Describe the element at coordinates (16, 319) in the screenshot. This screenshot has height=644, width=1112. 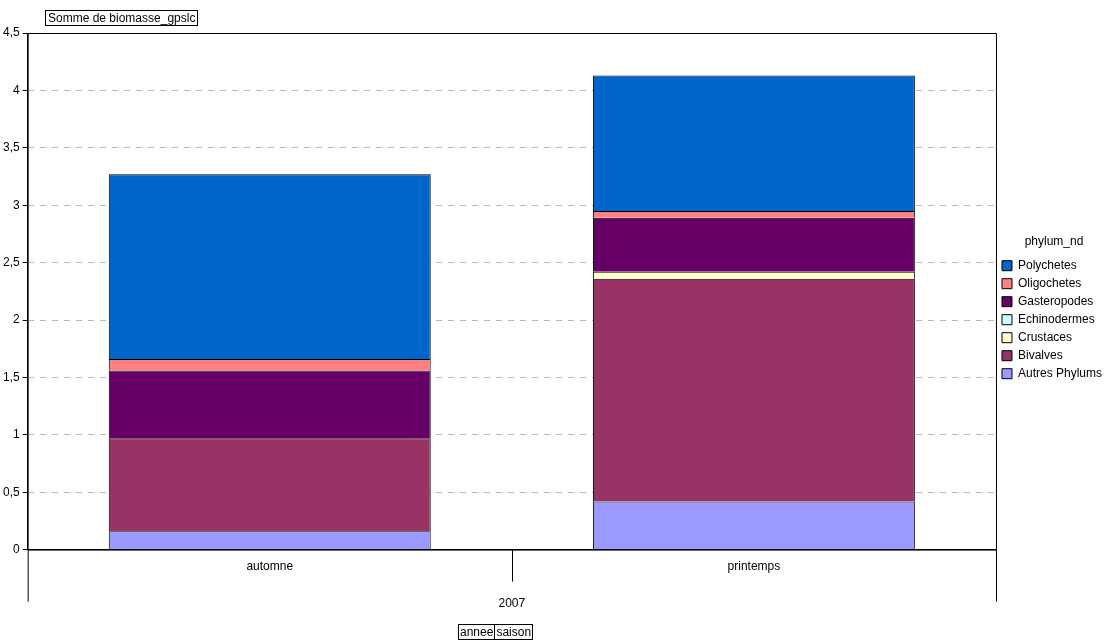
I see `y-tick-label: 2` at that location.